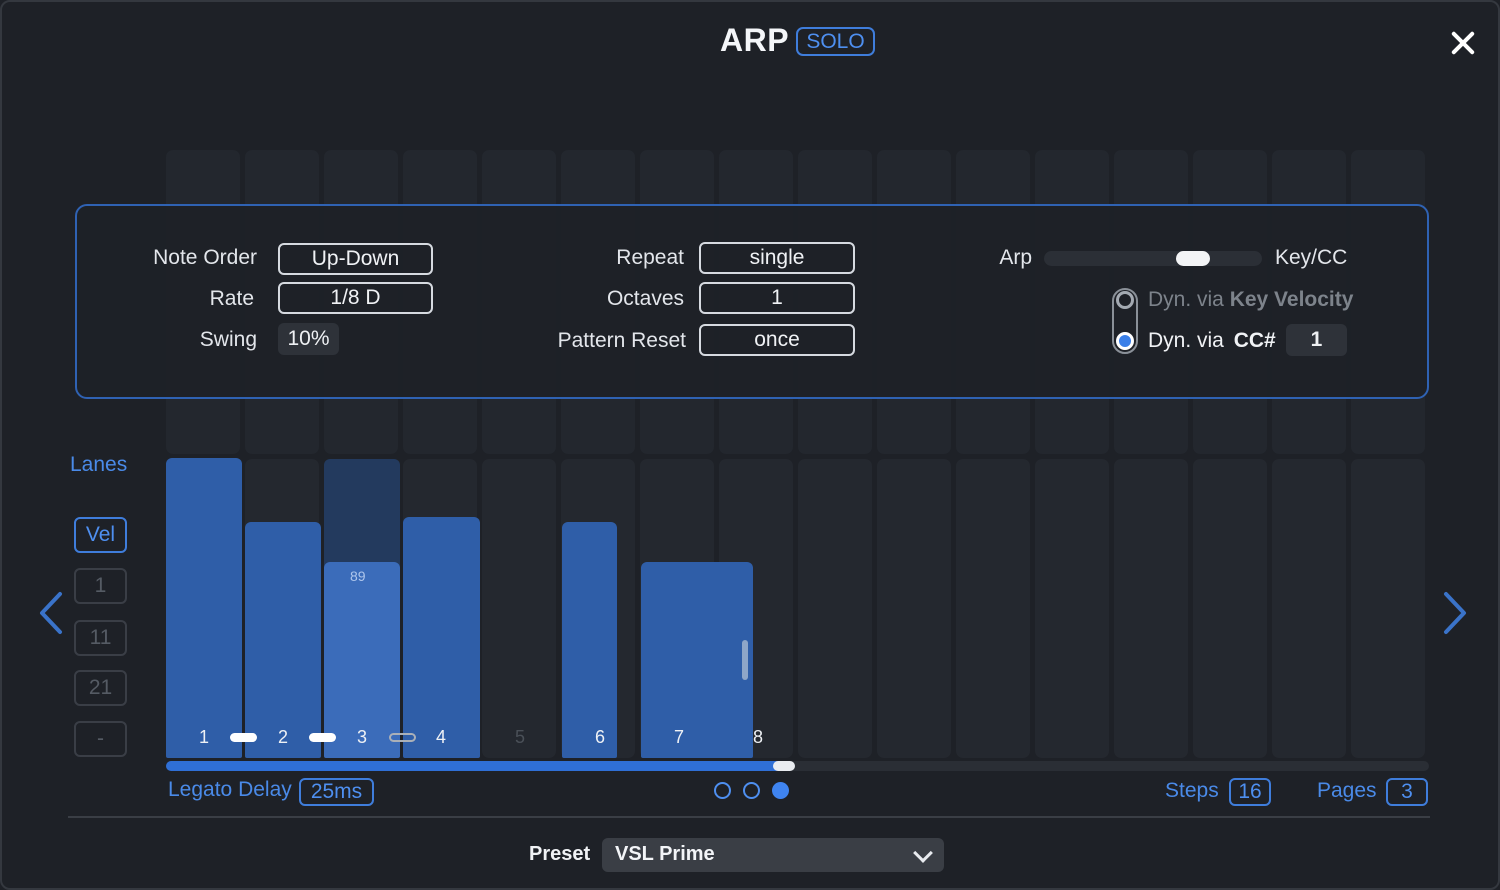  Describe the element at coordinates (1291, 299) in the screenshot. I see `dyn-key-bold: Key Velocity` at that location.